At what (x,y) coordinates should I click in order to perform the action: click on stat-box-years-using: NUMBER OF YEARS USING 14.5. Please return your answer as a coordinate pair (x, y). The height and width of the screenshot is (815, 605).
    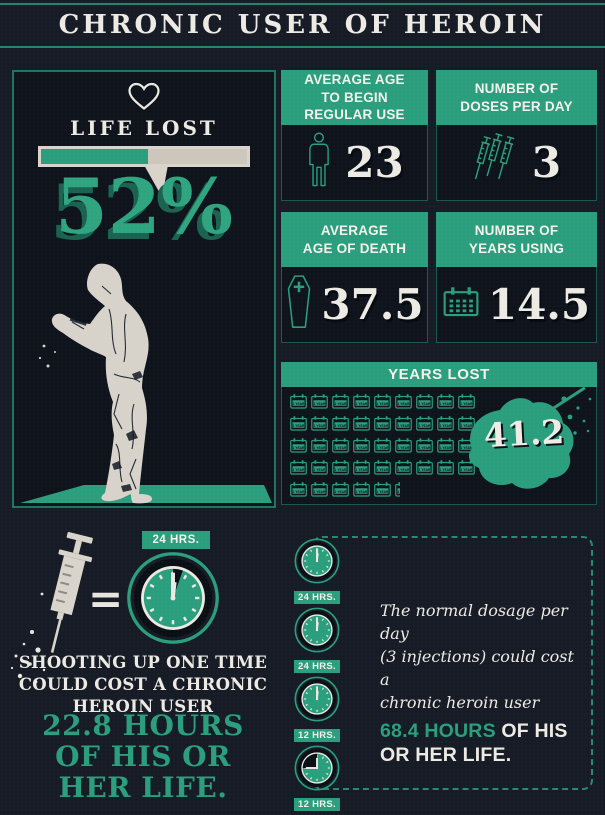
    Looking at the image, I should click on (516, 277).